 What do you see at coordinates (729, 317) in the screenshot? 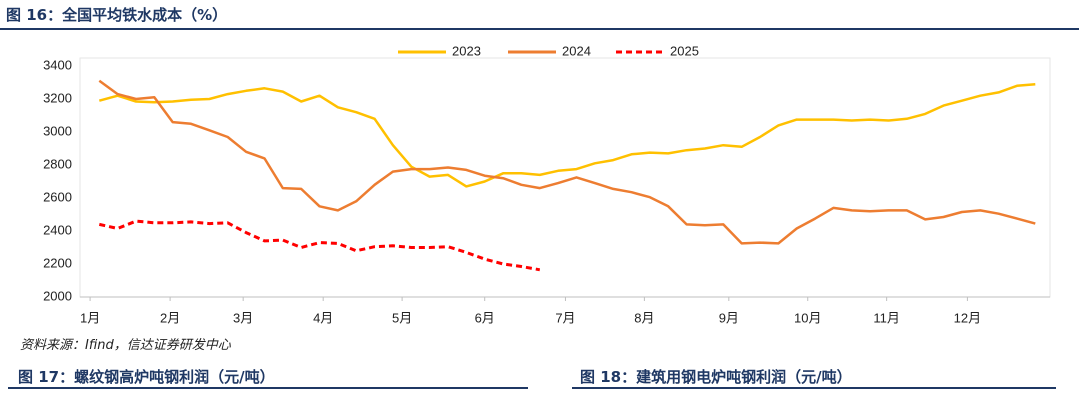
I see `x-tick-label: 9月` at bounding box center [729, 317].